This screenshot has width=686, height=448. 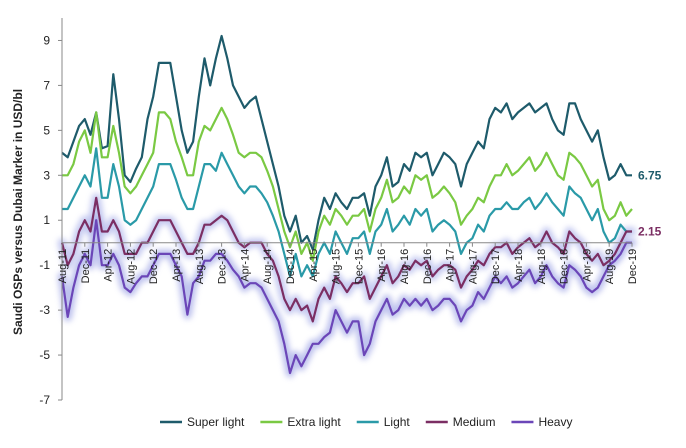 I want to click on x-tick-label: Dec-11, so click(x=86, y=266).